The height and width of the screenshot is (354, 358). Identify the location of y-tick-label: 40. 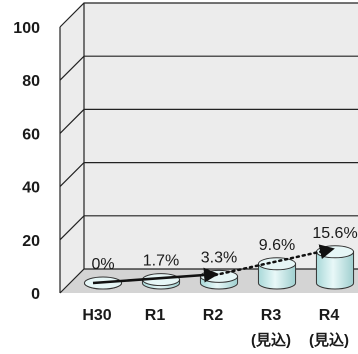
(31, 188).